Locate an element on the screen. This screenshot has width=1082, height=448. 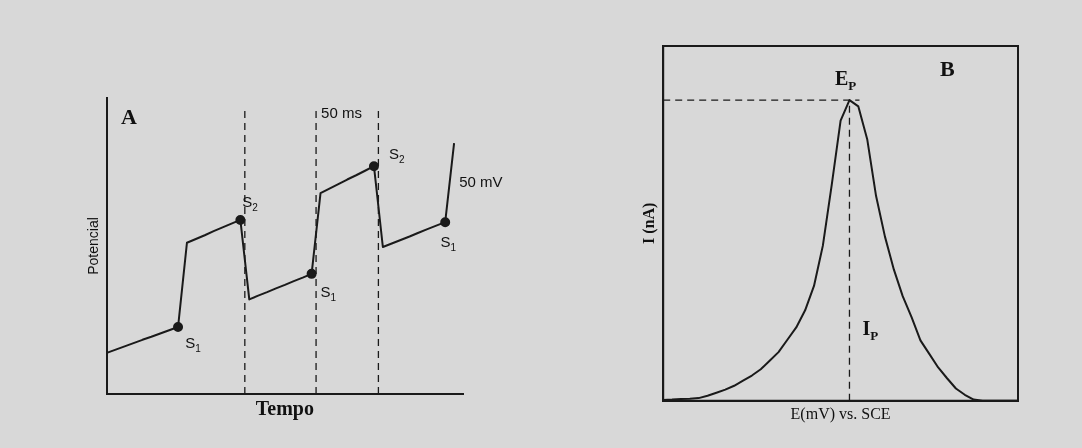
text: 50 ms is located at coordinates (341, 113).